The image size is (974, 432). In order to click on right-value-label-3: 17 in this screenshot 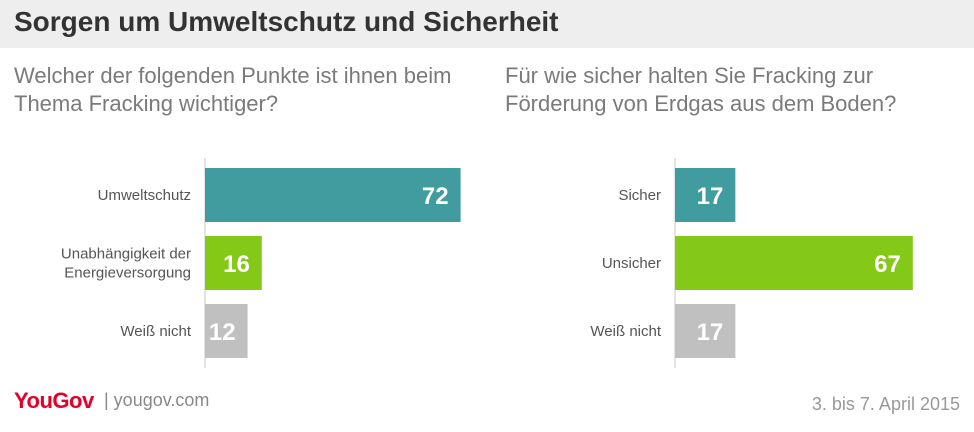, I will do `click(710, 332)`.